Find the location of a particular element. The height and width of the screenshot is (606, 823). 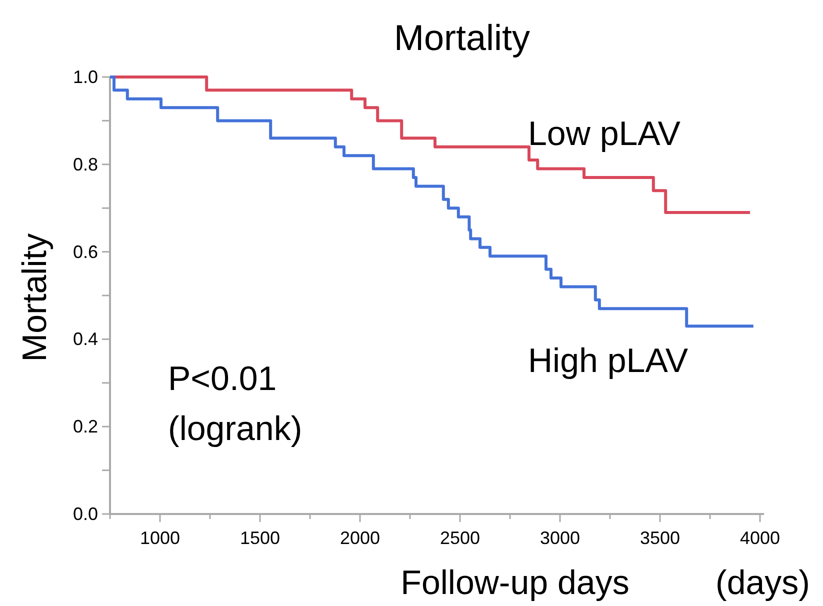

series-label: Low pLAV is located at coordinates (604, 134).